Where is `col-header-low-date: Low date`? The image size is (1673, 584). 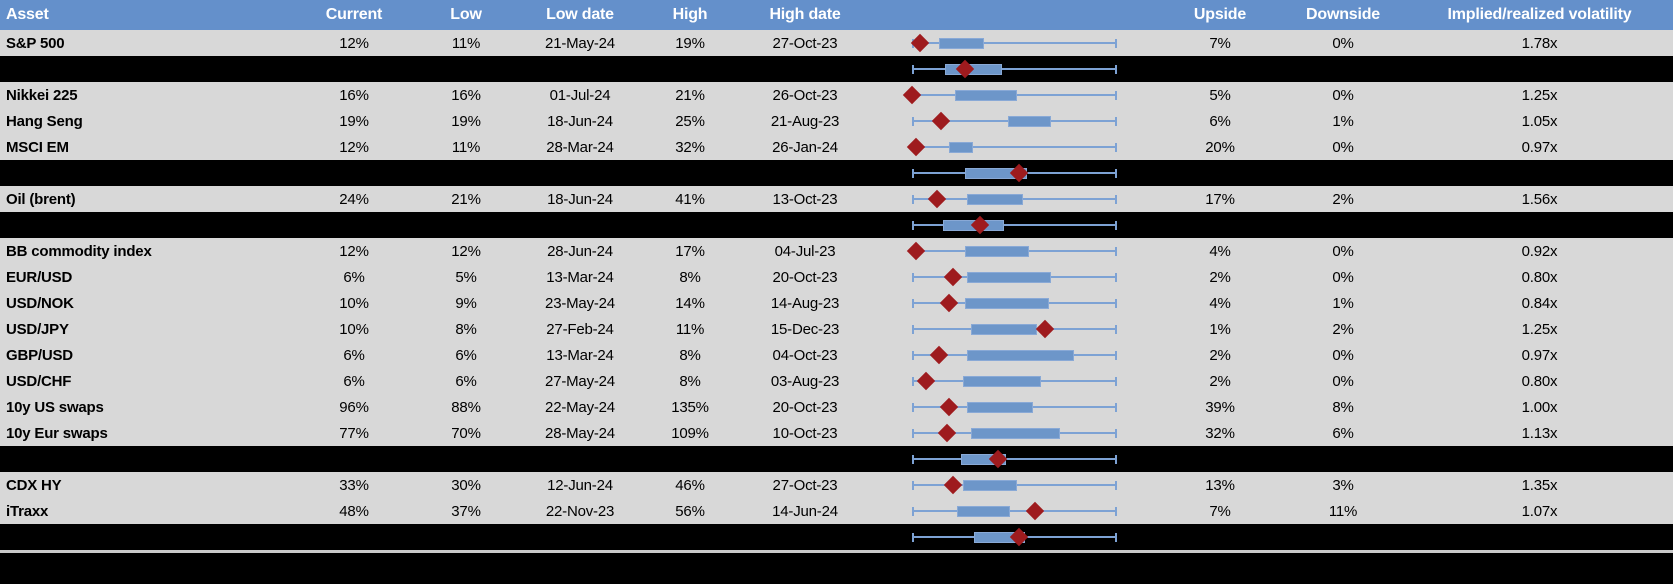
col-header-low-date: Low date is located at coordinates (580, 14).